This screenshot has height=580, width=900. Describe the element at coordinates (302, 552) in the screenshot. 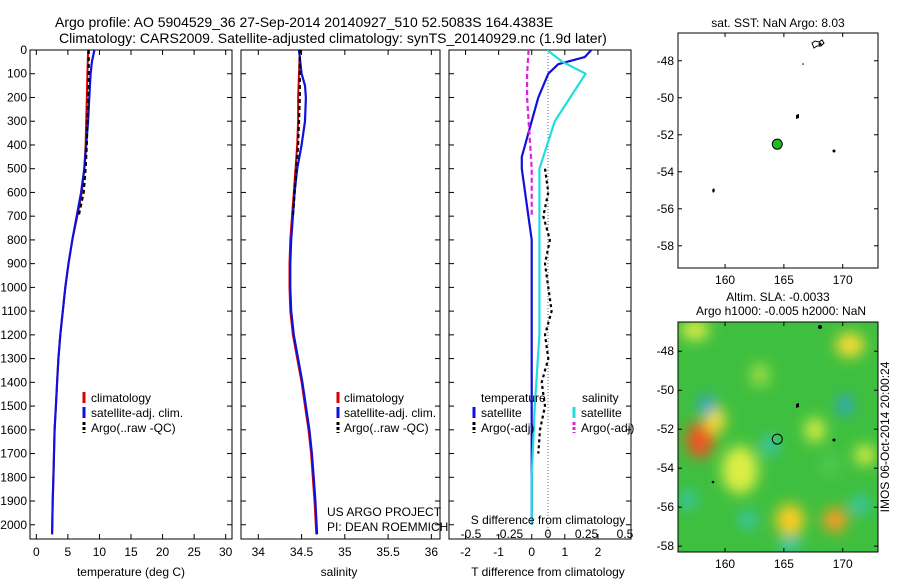

I see `x-tick-label: 34.5` at that location.